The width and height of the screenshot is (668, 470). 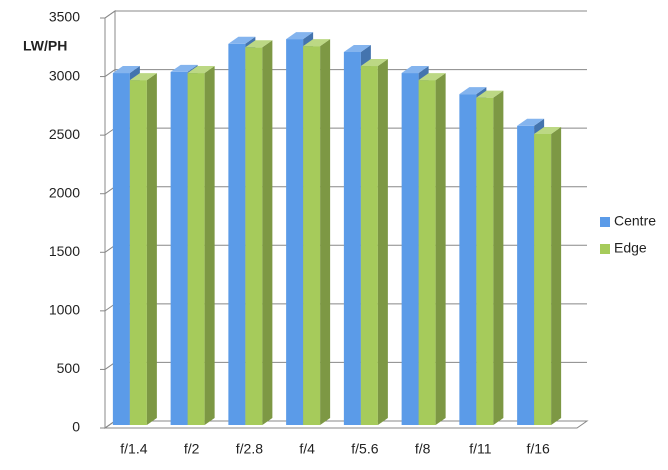 I want to click on x-tick-label: f/1.4, so click(x=133, y=449).